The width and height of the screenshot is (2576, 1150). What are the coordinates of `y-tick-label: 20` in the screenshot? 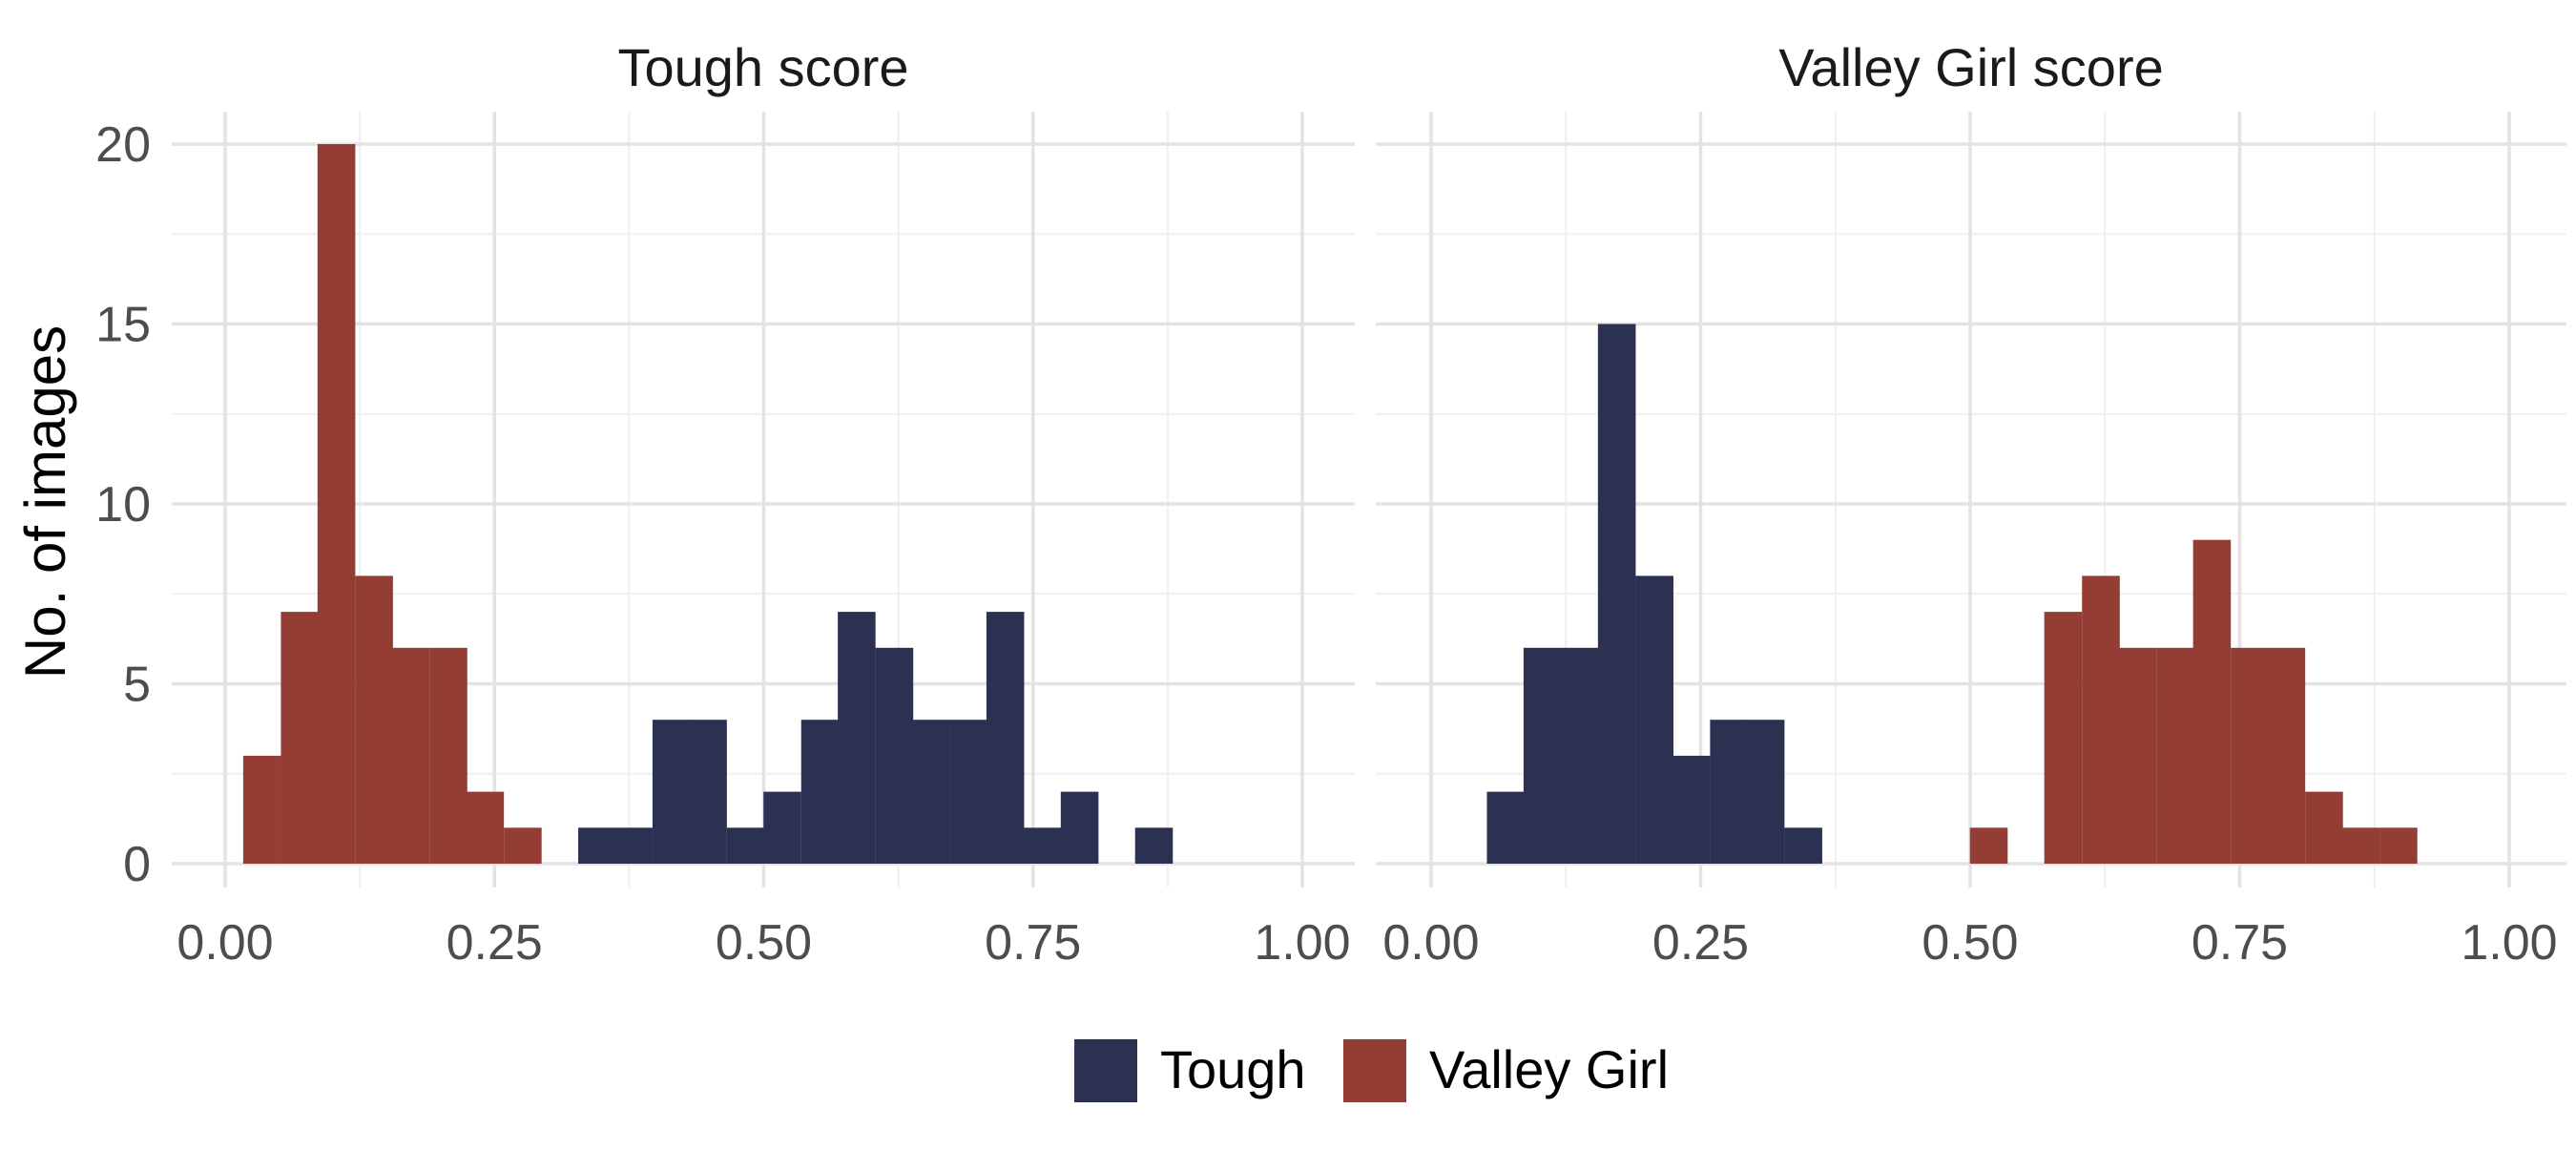 It's located at (123, 145).